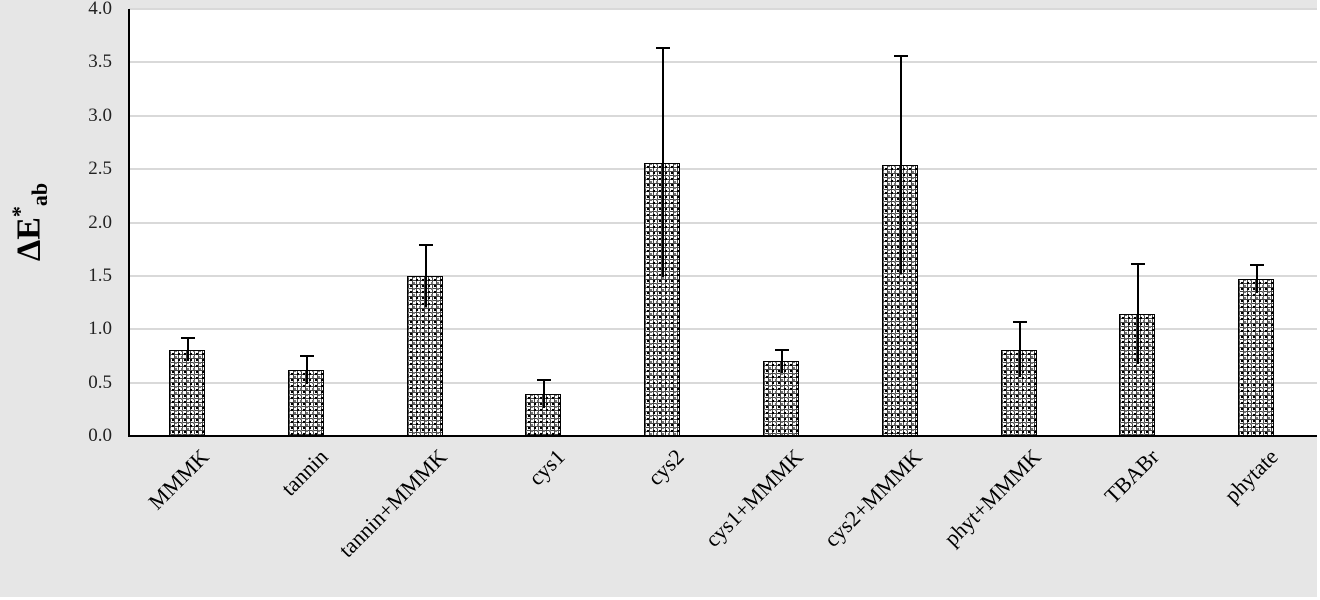  Describe the element at coordinates (100, 435) in the screenshot. I see `y-tick-label: 0.0` at that location.